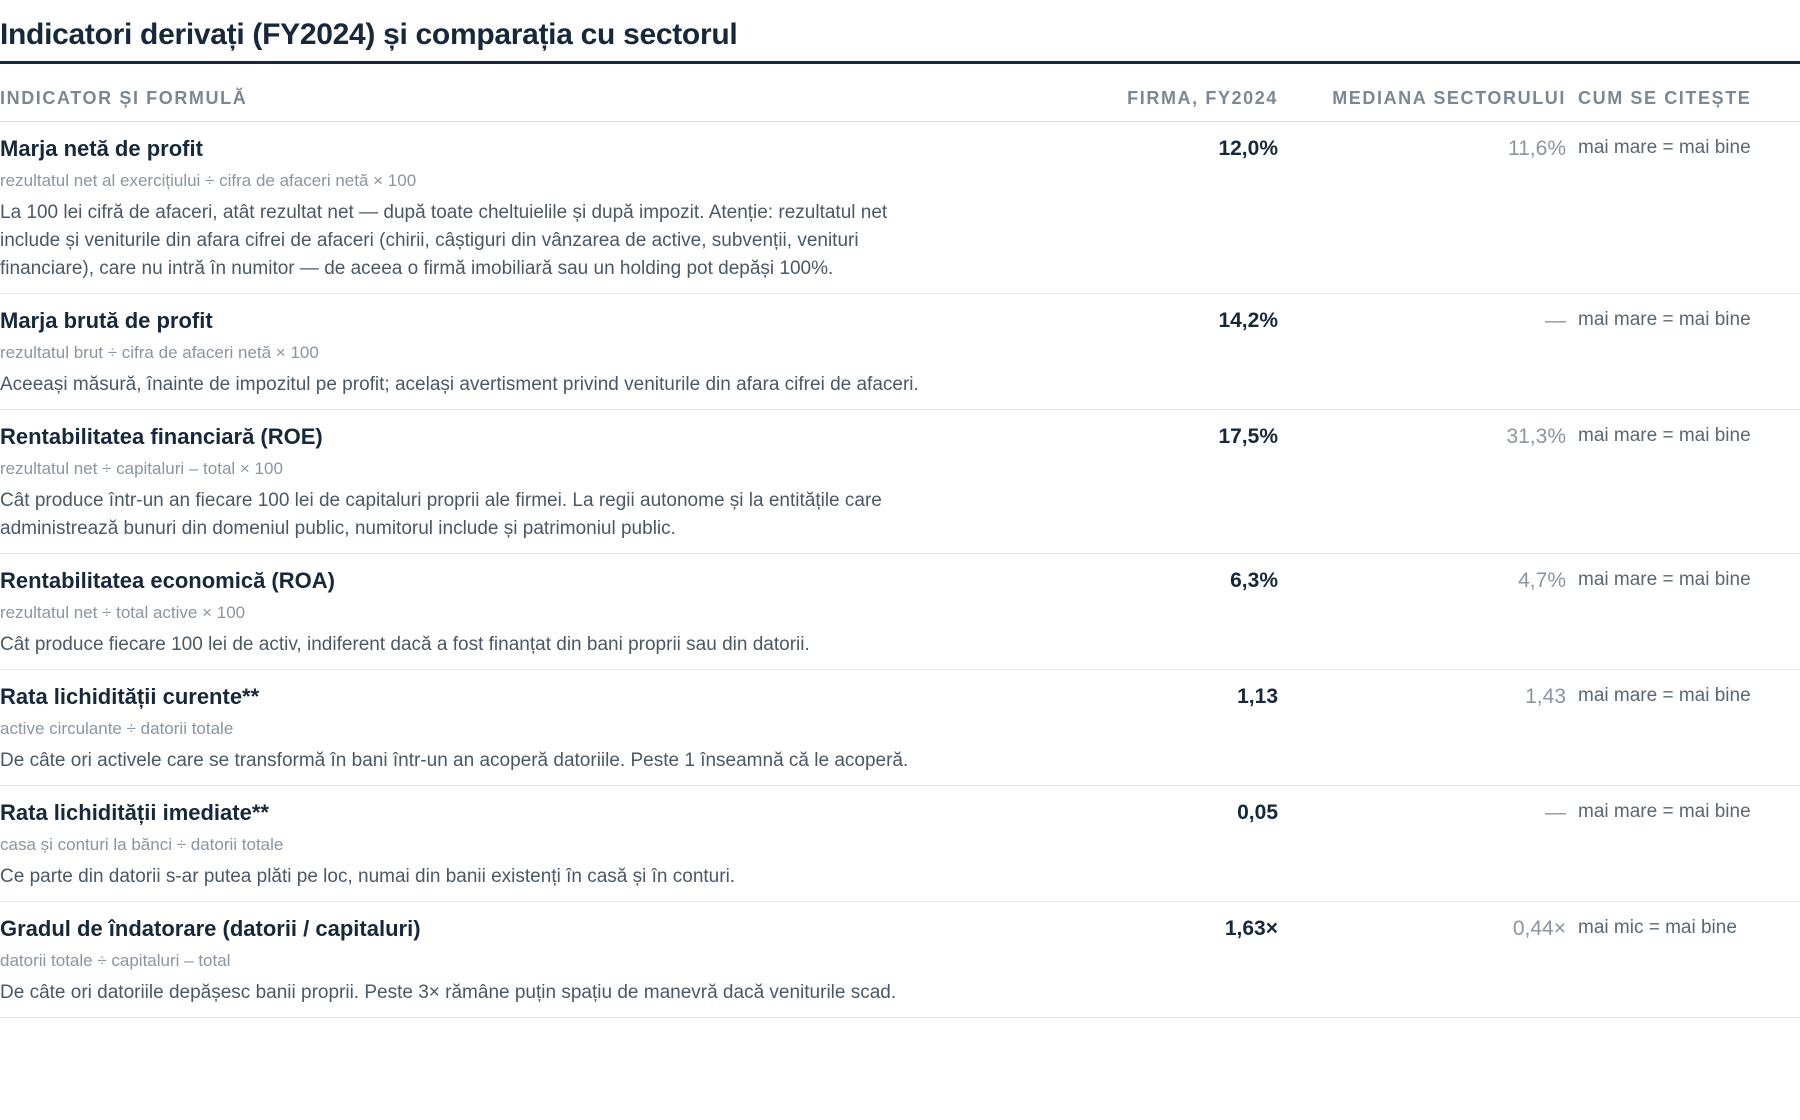  I want to click on indicator-formula: active circulante ÷ datorii totale, so click(117, 728).